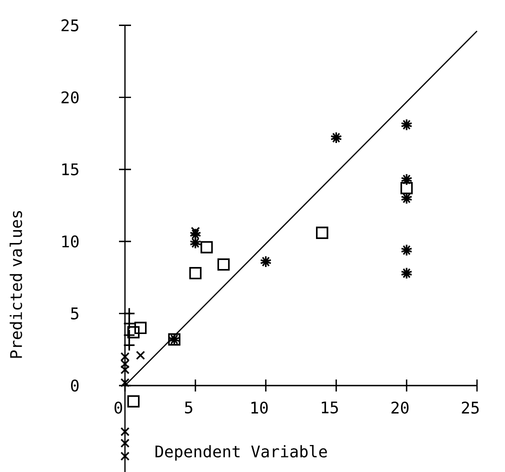  Describe the element at coordinates (330, 408) in the screenshot. I see `x-tick-label: 15` at that location.